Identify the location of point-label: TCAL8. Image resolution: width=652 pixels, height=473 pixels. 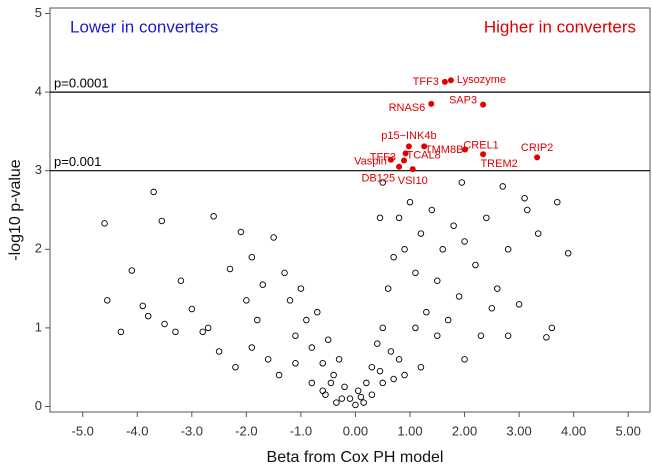
(424, 155).